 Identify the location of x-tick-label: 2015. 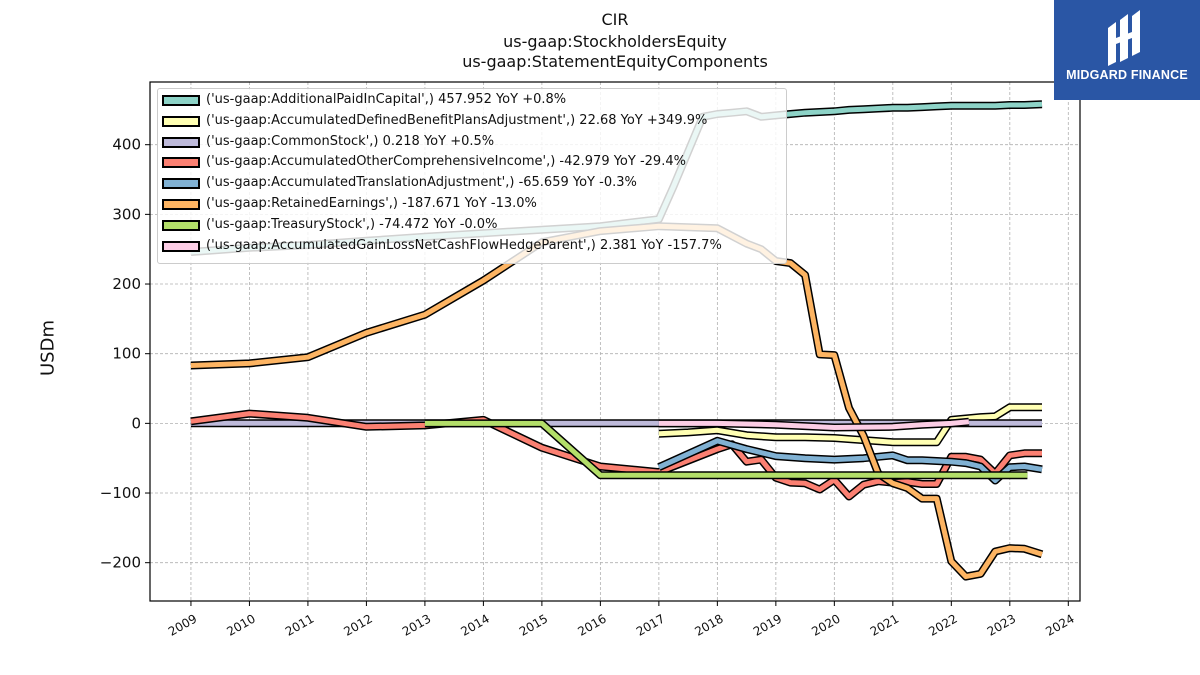
(533, 624).